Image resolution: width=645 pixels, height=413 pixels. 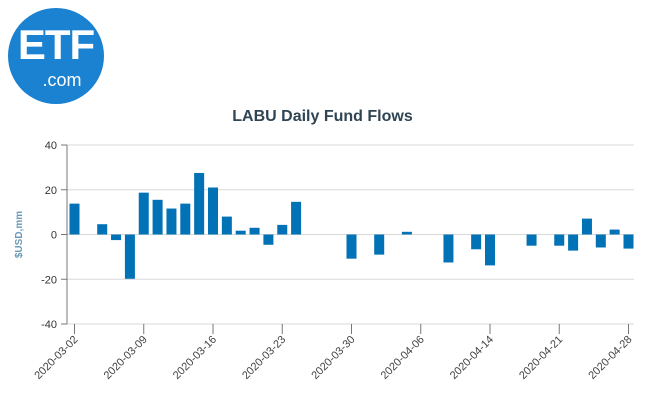 I want to click on y-tick-label: 40, so click(x=51, y=146).